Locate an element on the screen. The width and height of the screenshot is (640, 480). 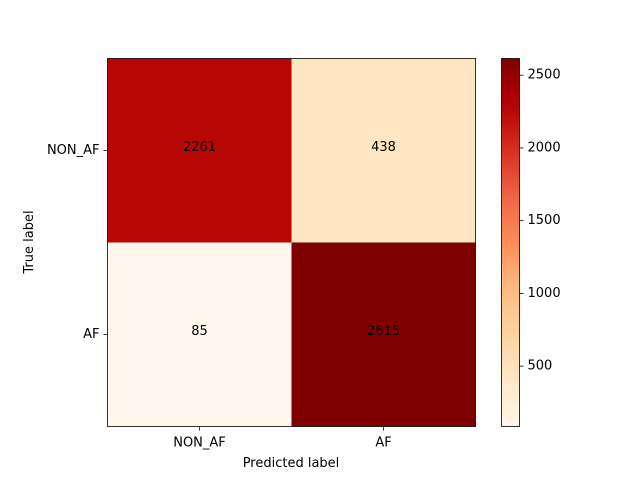
cell-value-label: 2615 is located at coordinates (383, 331).